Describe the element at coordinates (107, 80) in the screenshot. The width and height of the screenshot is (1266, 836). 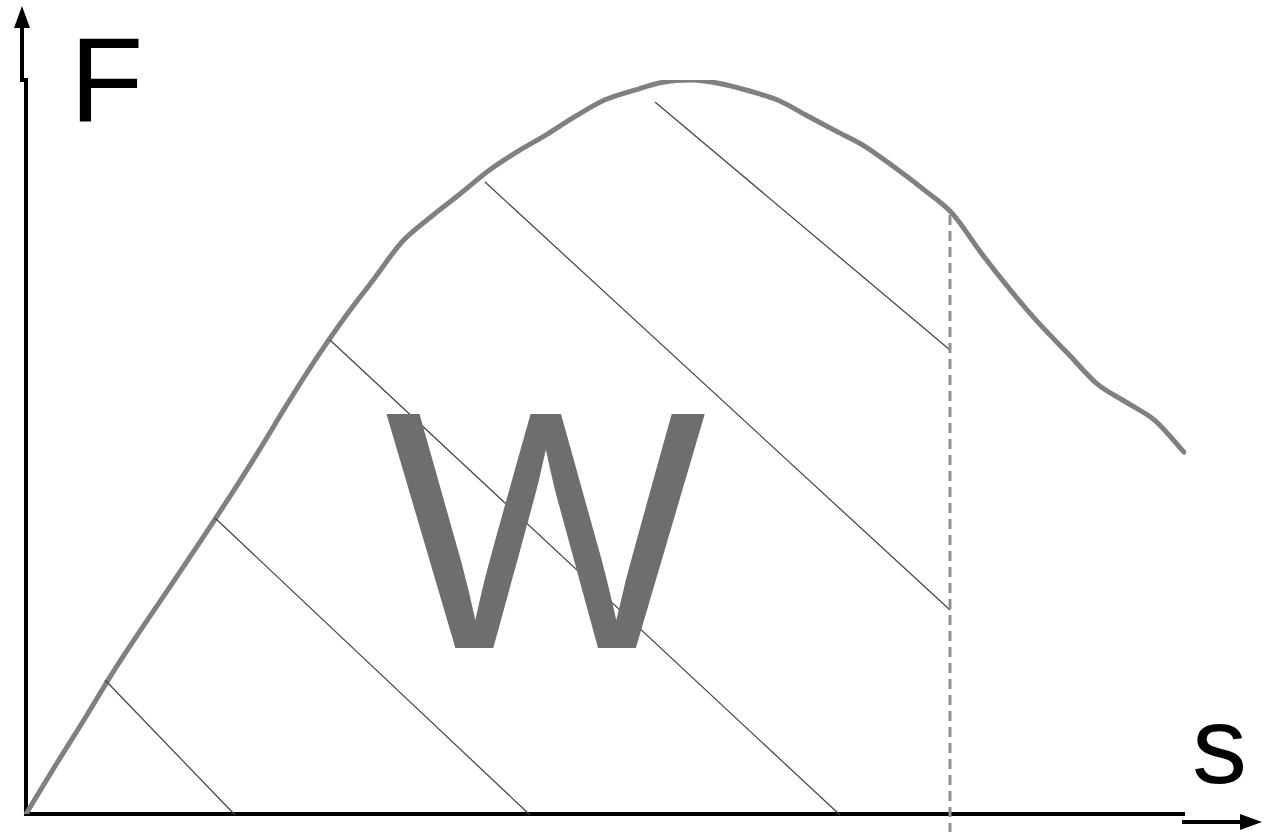
I see `y-axis-title: F` at that location.